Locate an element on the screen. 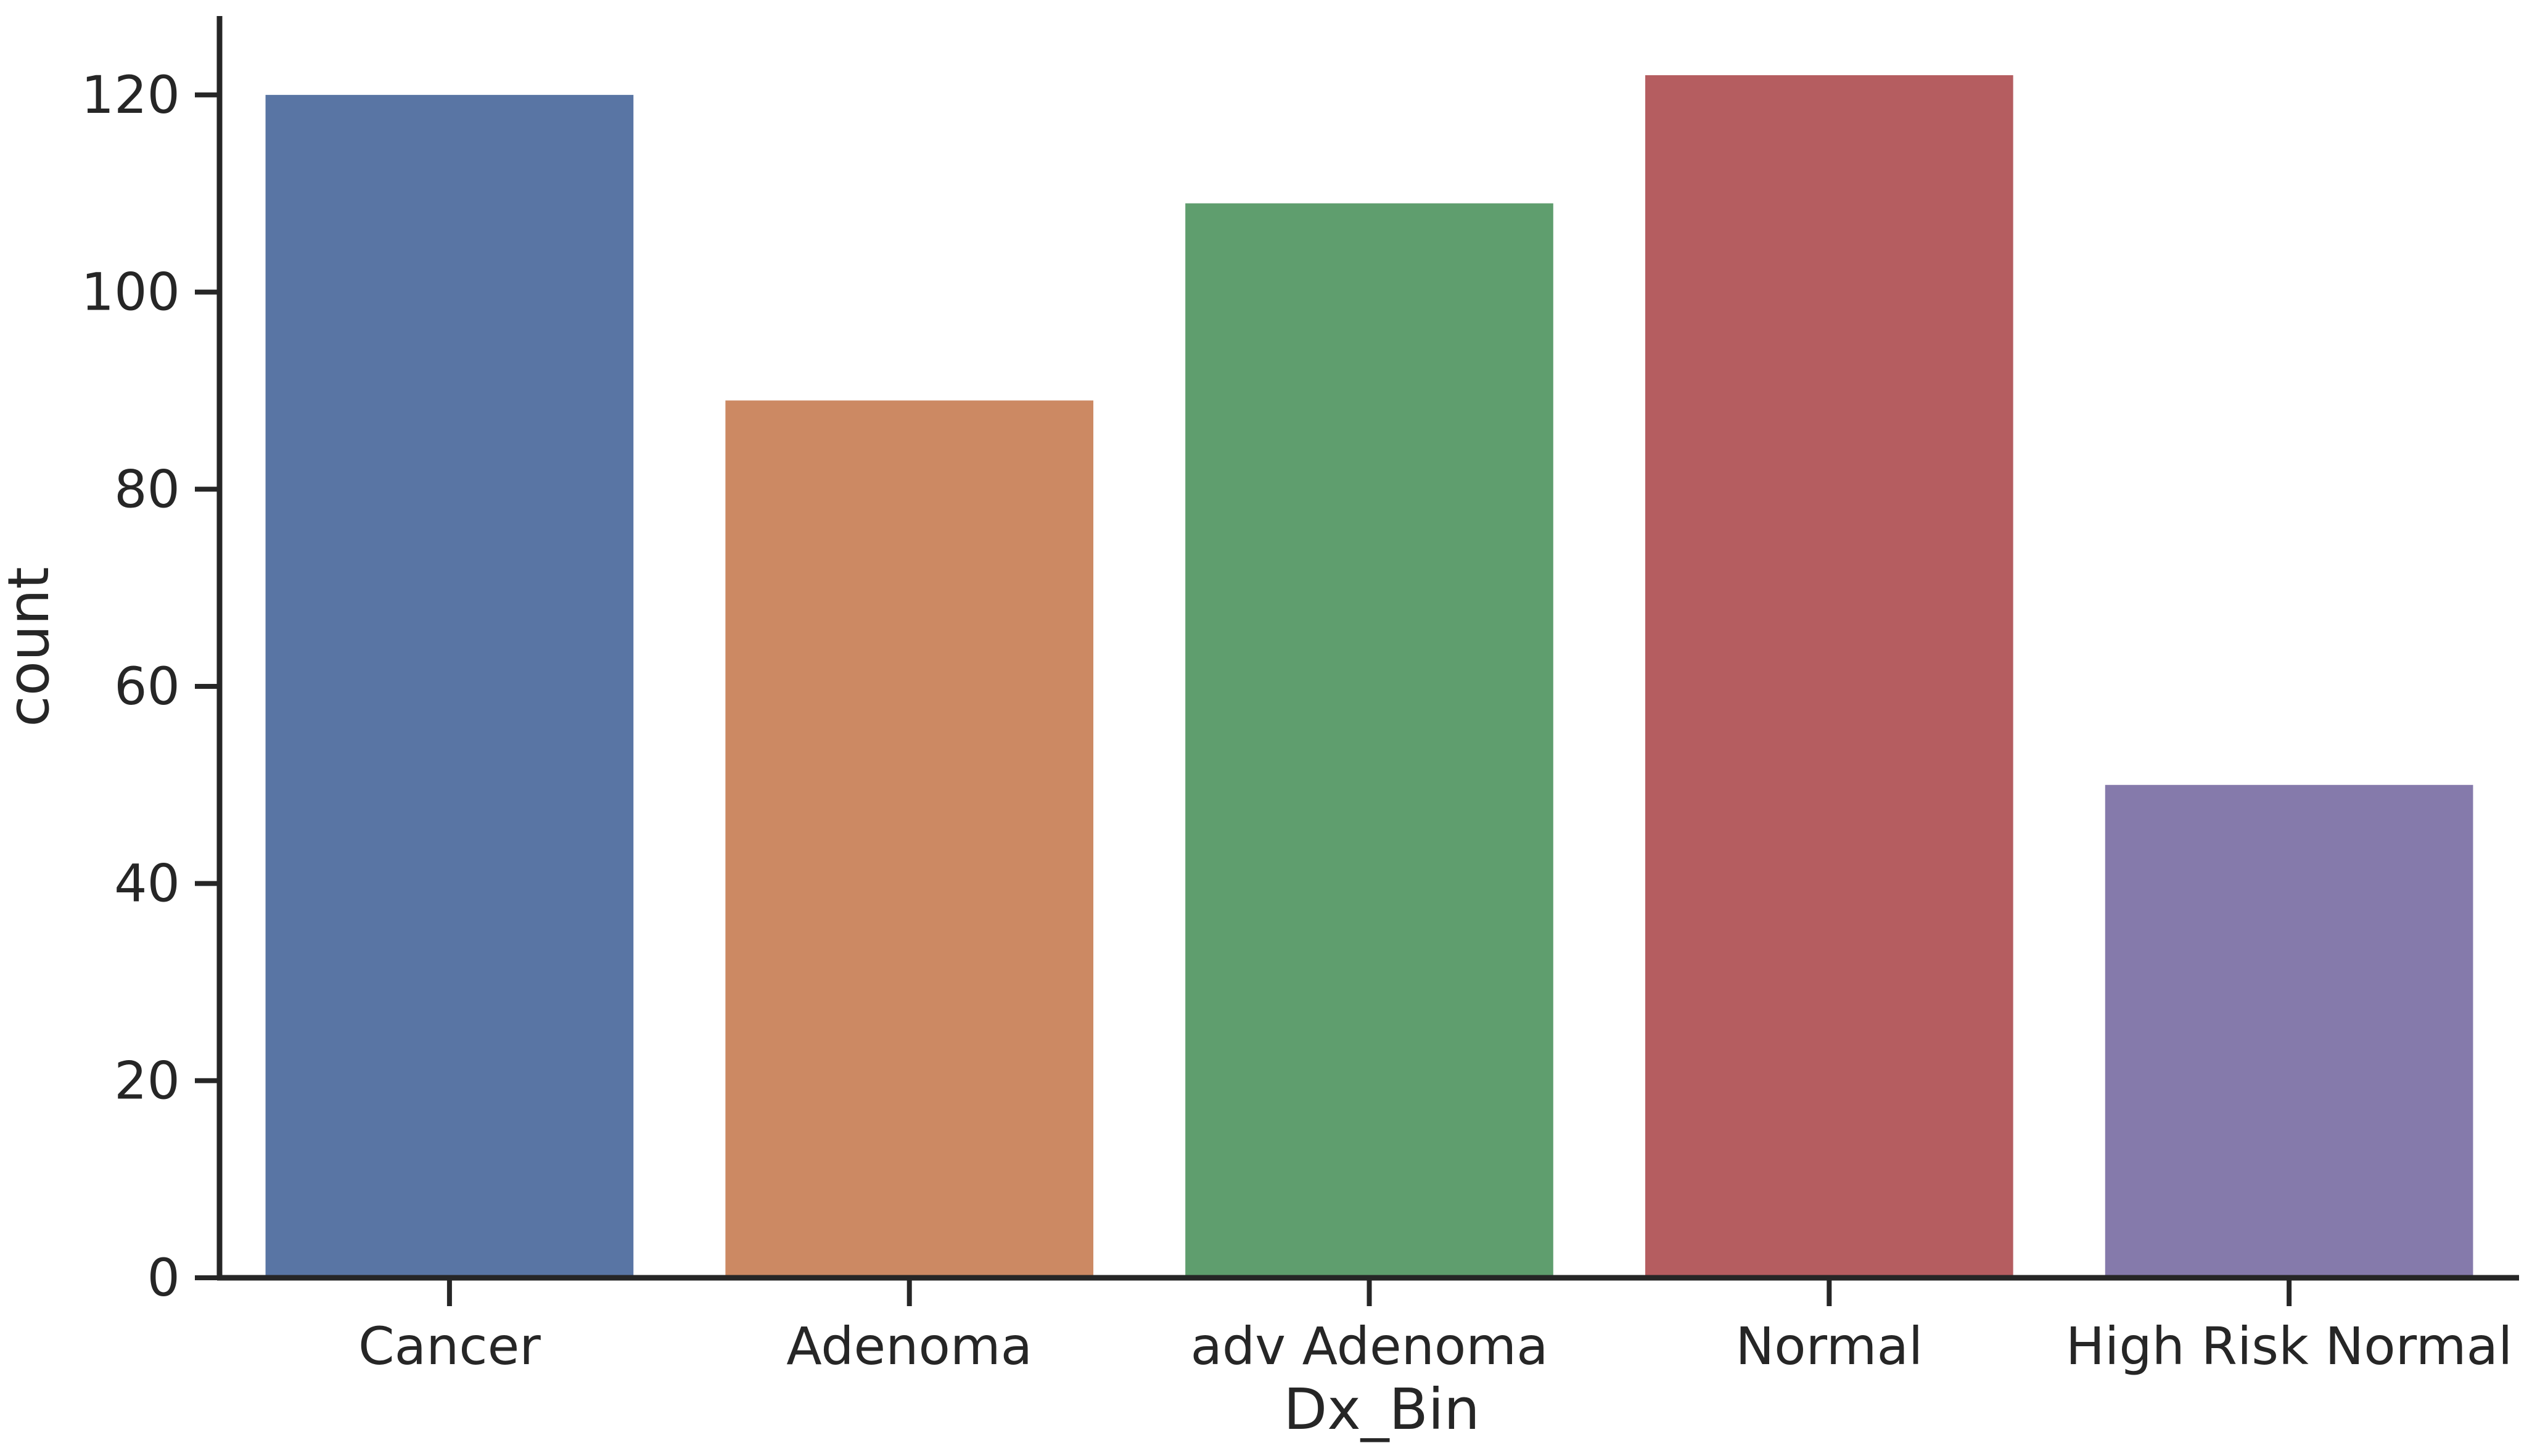 This screenshot has width=2532, height=1456. y-tick-label: 80 is located at coordinates (147, 489).